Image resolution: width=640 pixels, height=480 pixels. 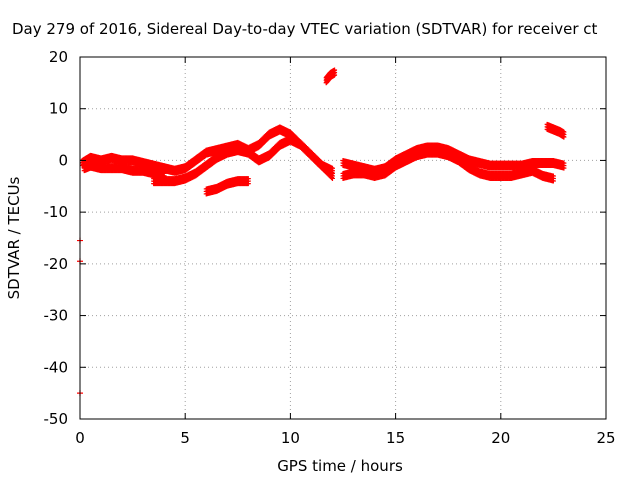 I want to click on x-tick-label: 0, so click(x=80, y=438).